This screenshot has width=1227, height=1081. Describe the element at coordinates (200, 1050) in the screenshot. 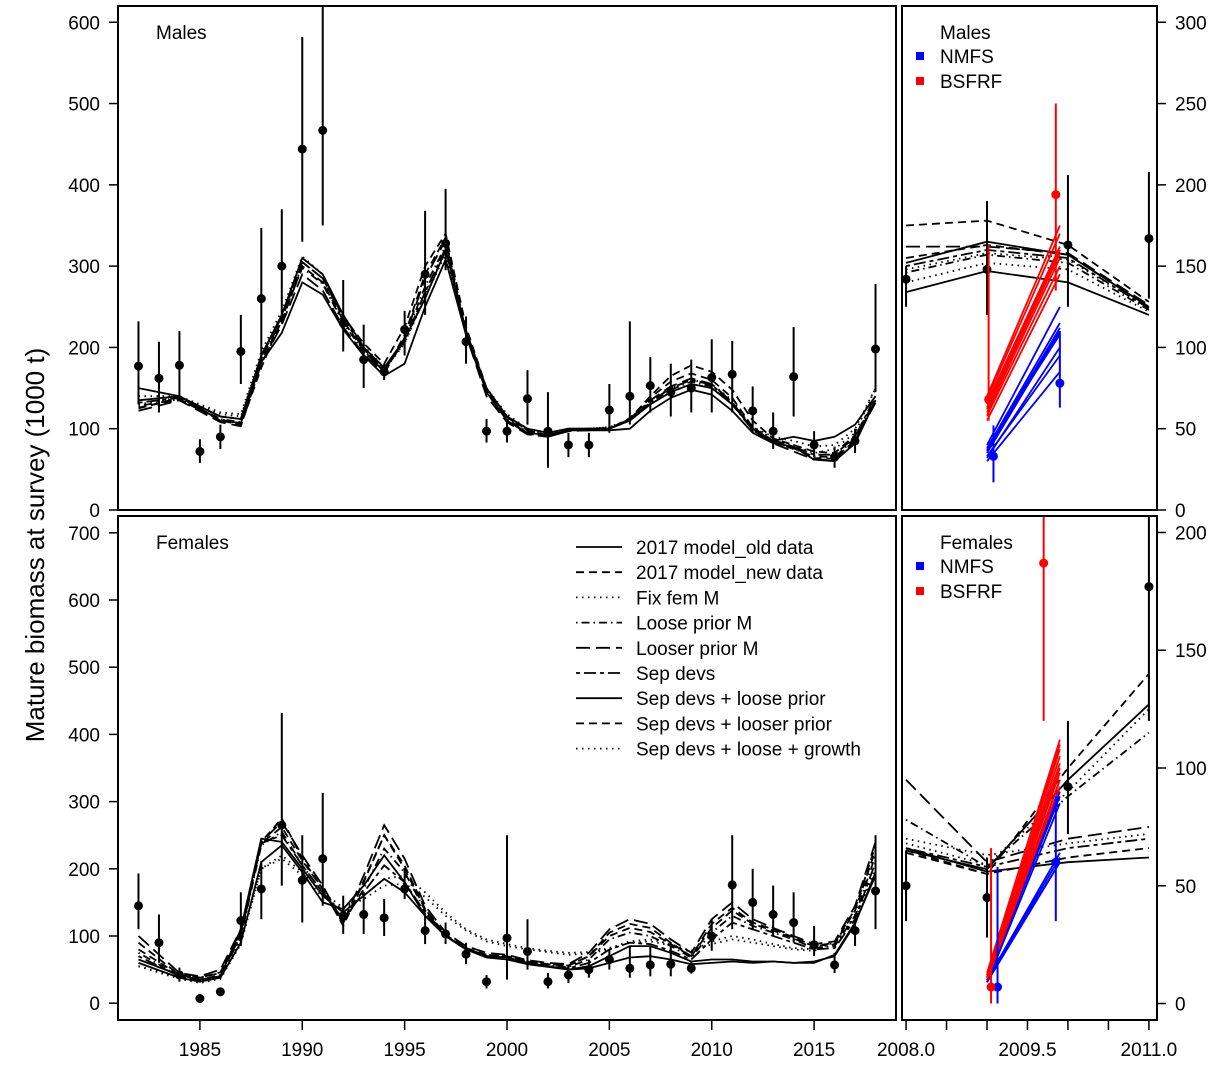

I see `x-tick-label: 1985` at that location.